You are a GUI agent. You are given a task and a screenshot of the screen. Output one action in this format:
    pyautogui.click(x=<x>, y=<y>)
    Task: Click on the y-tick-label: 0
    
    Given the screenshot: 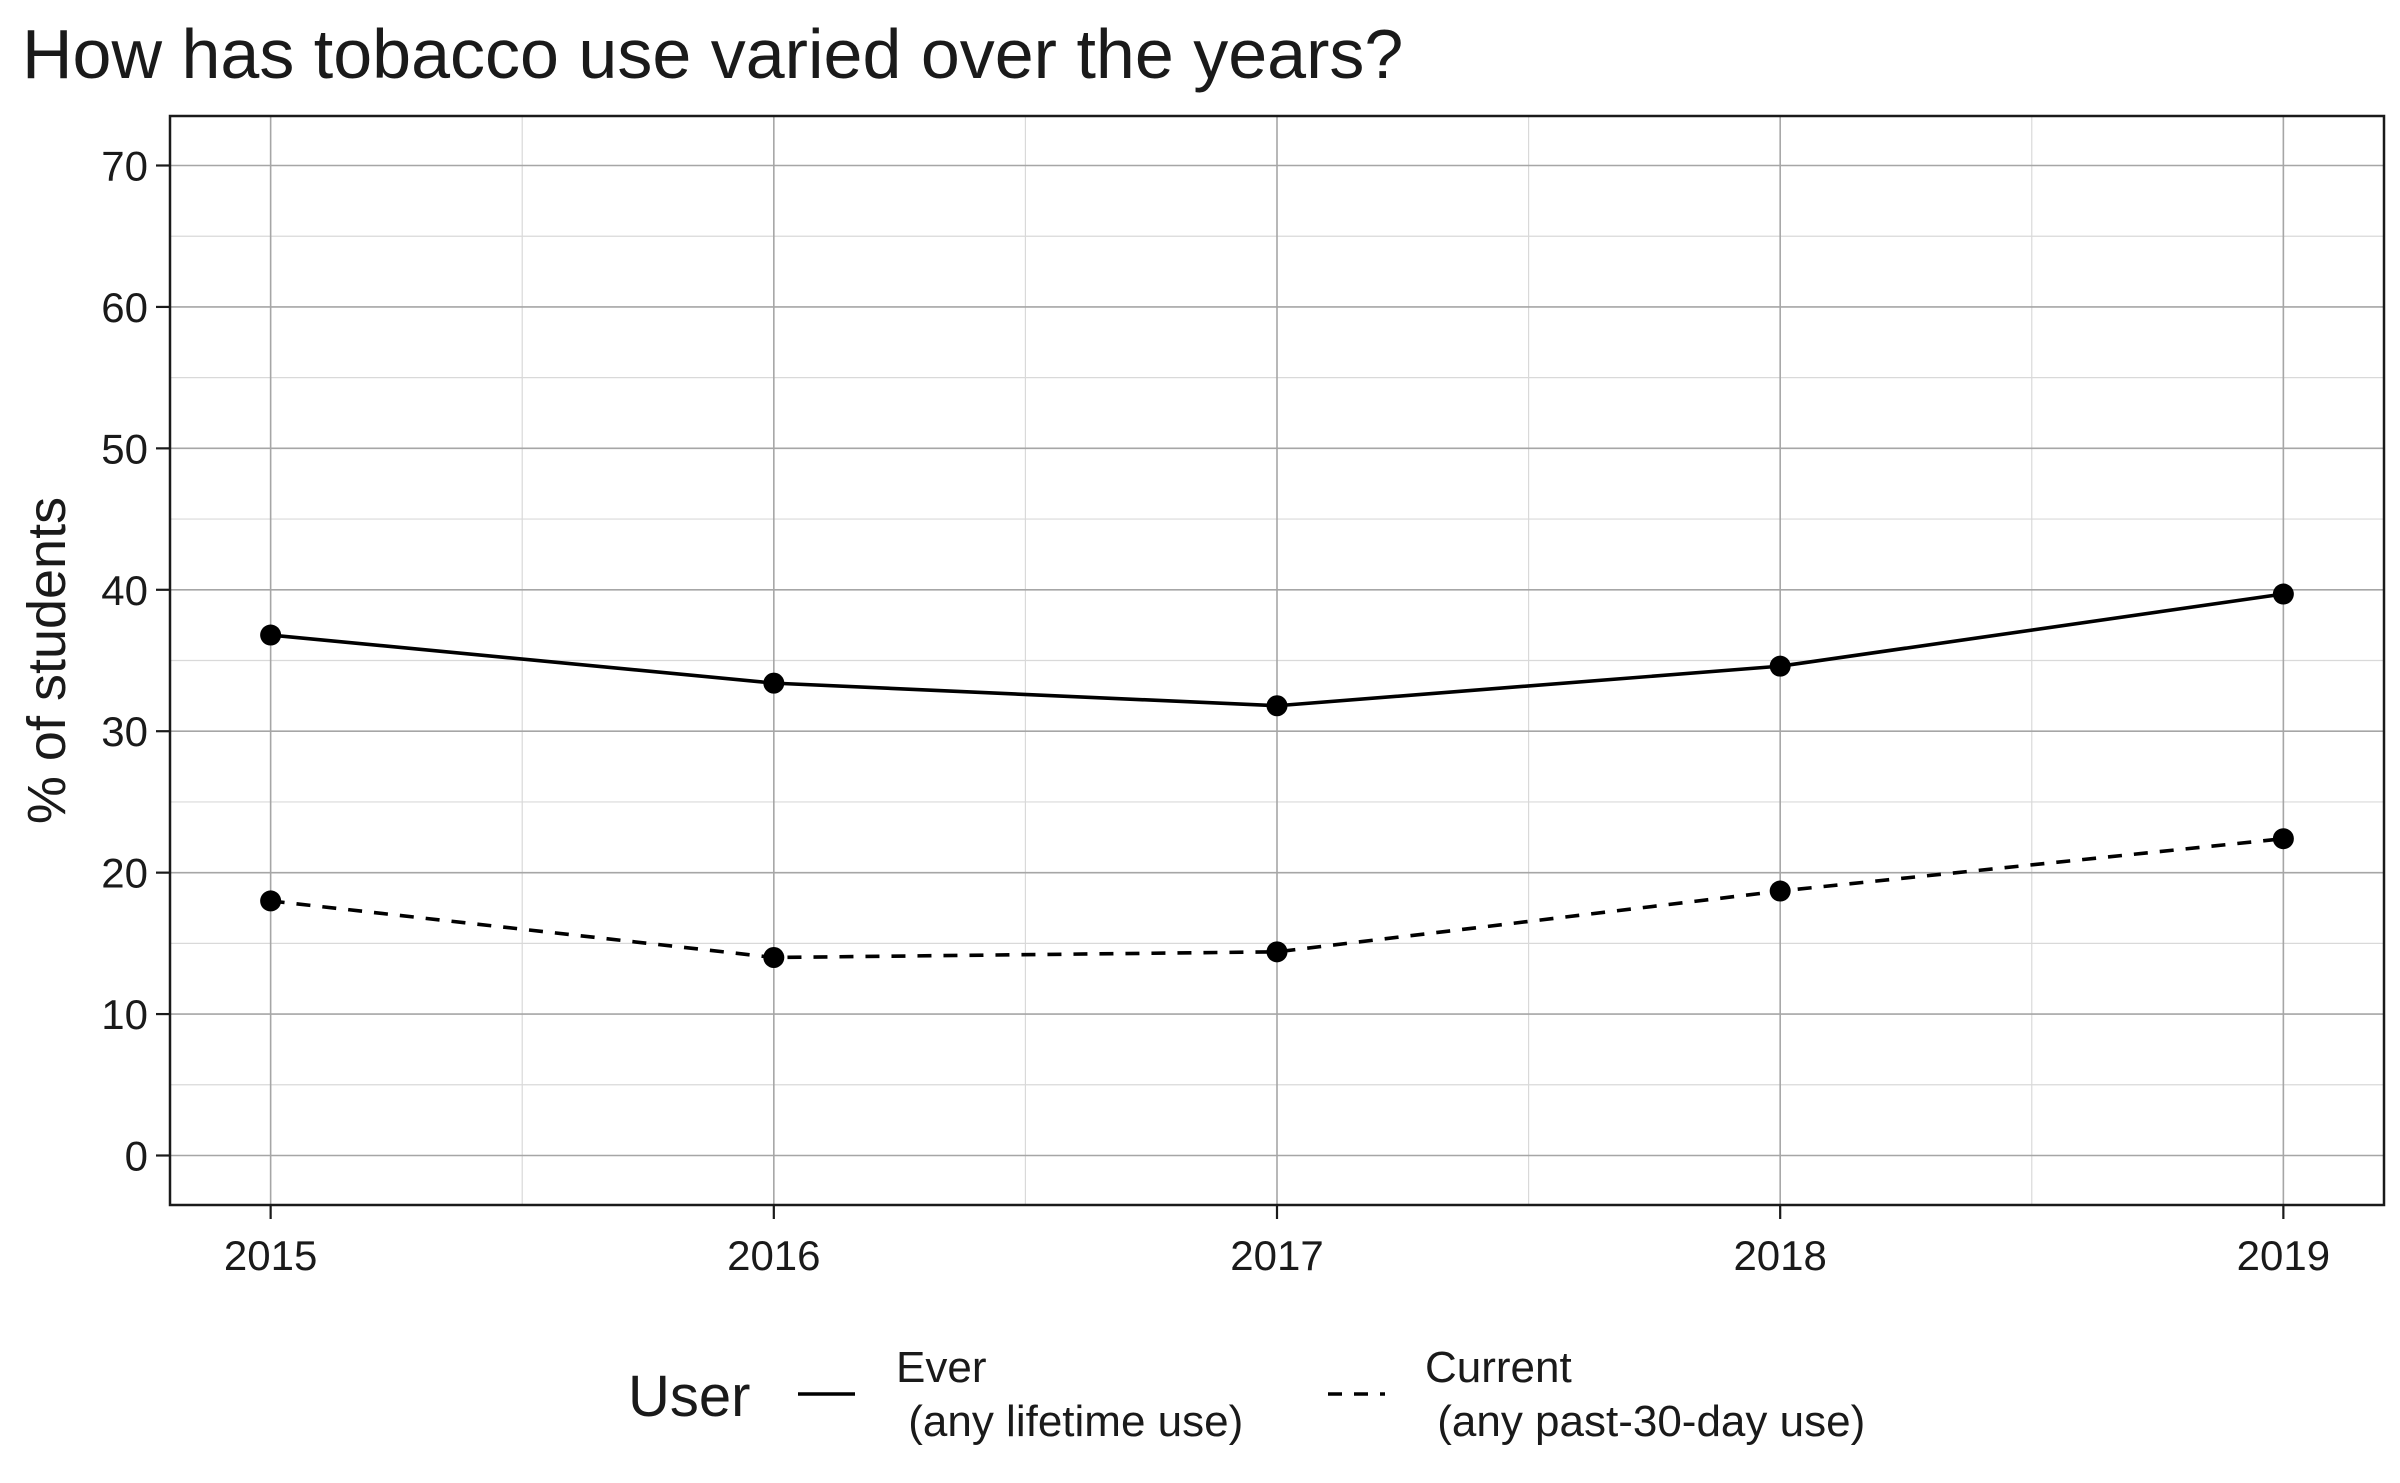 What is the action you would take?
    pyautogui.click(x=136, y=1156)
    